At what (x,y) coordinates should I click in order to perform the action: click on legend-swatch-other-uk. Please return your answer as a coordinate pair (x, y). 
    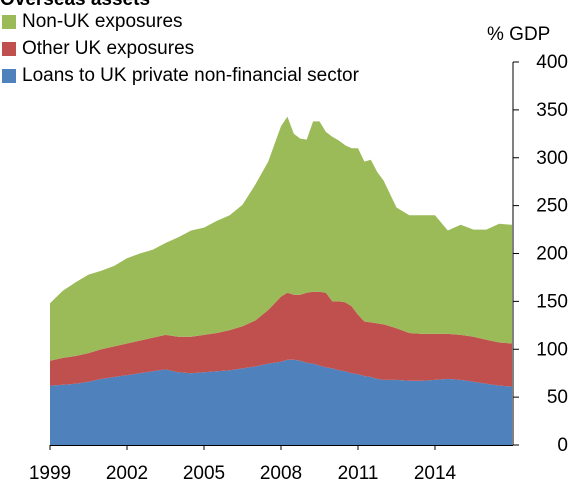
    Looking at the image, I should click on (9, 48).